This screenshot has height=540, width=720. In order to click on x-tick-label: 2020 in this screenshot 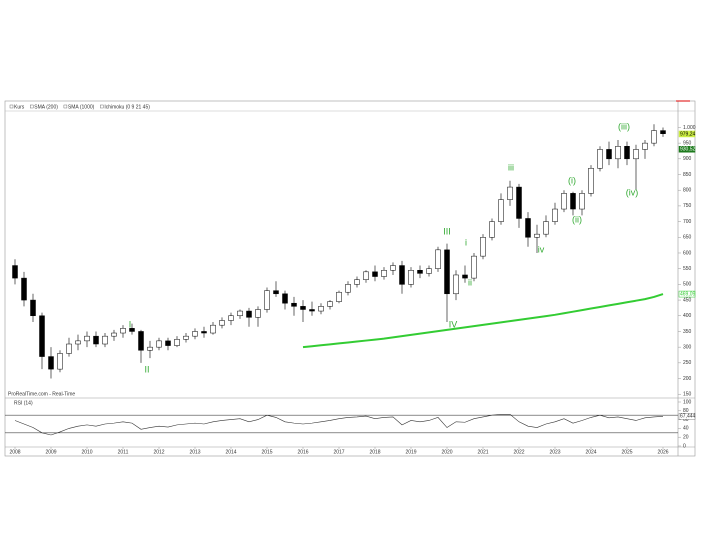, I will do `click(446, 452)`.